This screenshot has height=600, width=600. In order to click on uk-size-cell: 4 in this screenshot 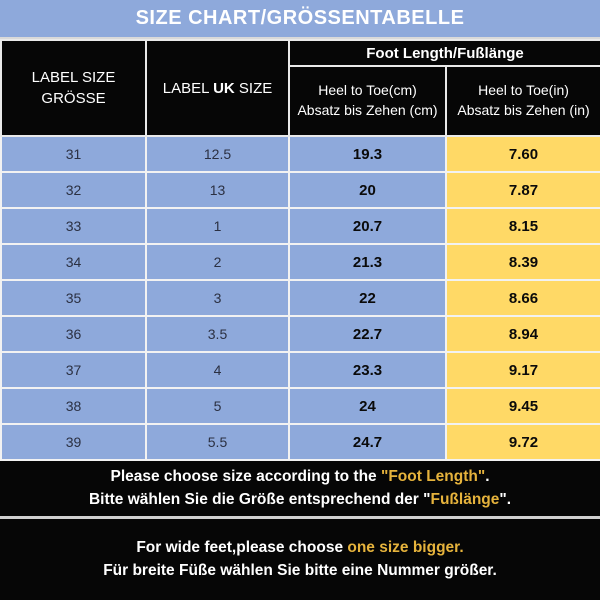, I will do `click(217, 370)`.